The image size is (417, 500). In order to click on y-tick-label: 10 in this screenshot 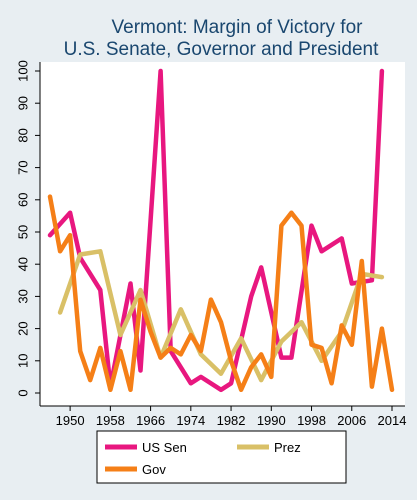, I will do `click(23, 361)`.